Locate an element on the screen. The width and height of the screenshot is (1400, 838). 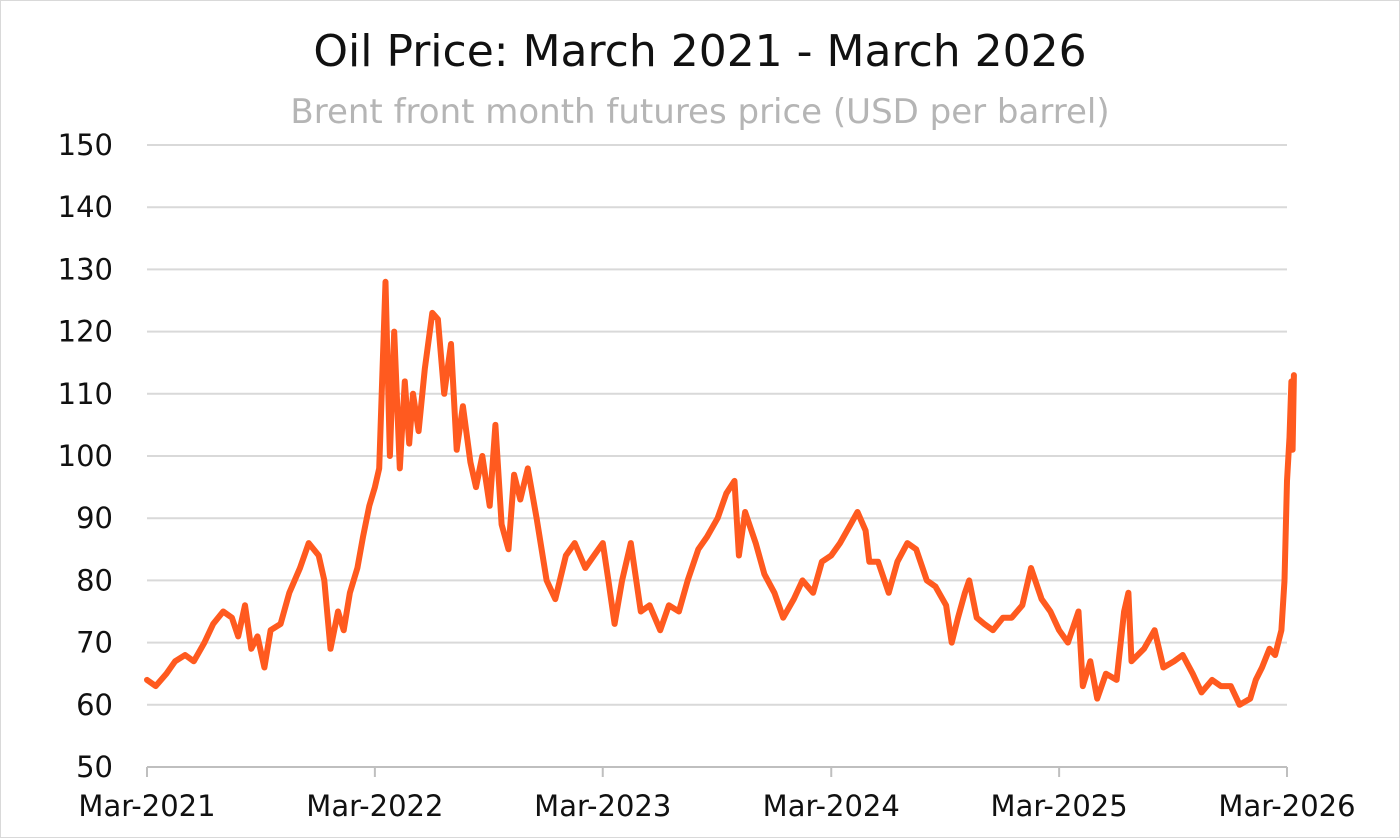
y-tick-label: 130 is located at coordinates (85, 269).